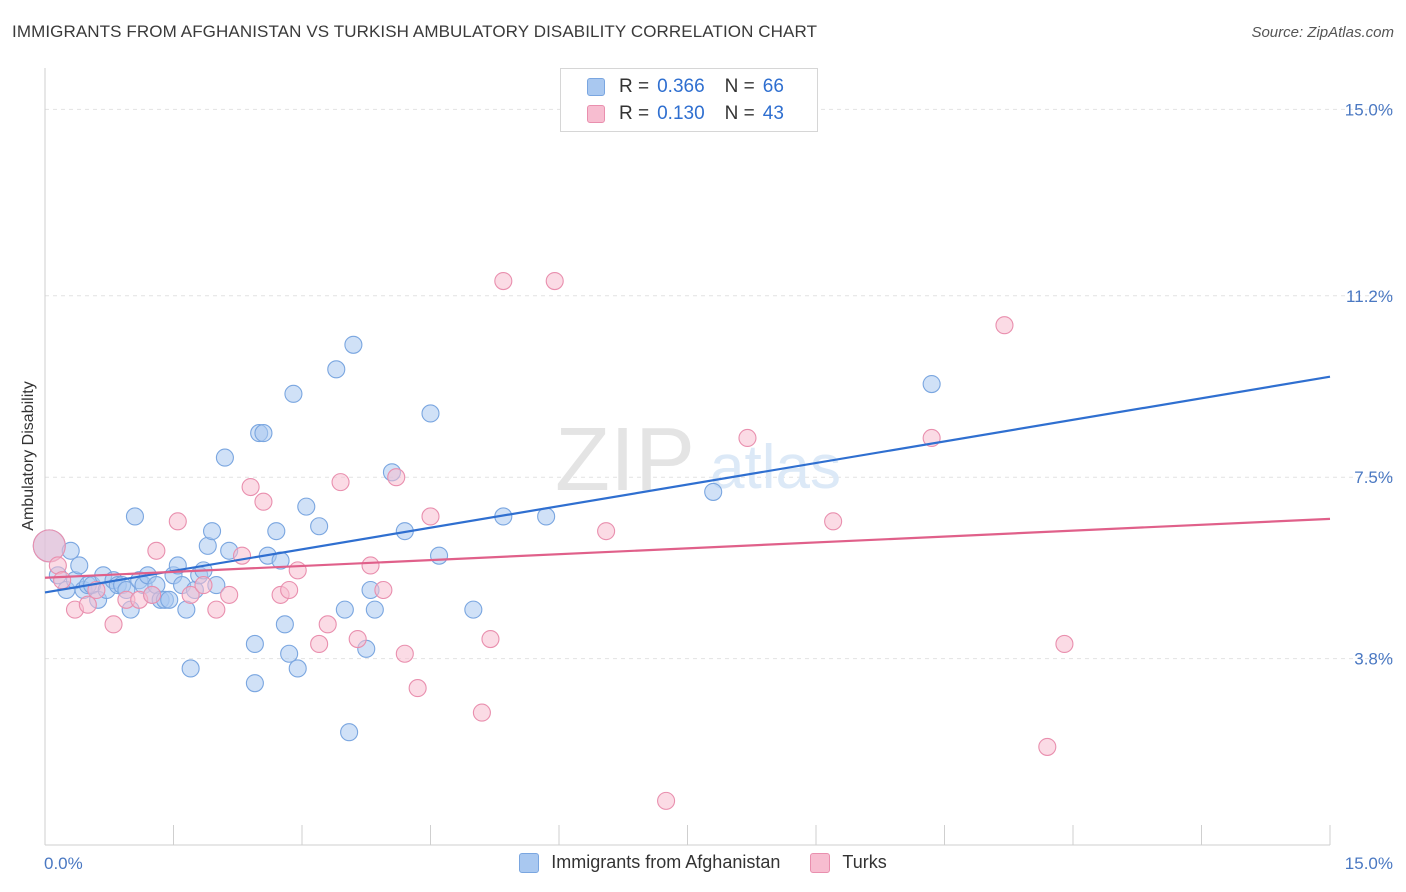  What do you see at coordinates (596, 87) in the screenshot?
I see `legend-swatch-afghanistan` at bounding box center [596, 87].